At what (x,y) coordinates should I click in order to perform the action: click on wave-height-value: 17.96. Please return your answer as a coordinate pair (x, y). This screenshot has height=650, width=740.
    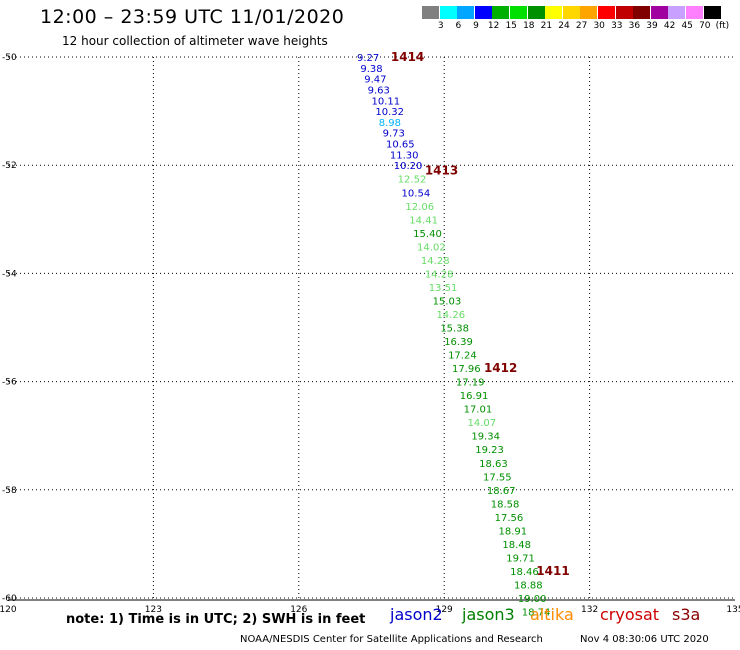
    Looking at the image, I should click on (466, 369).